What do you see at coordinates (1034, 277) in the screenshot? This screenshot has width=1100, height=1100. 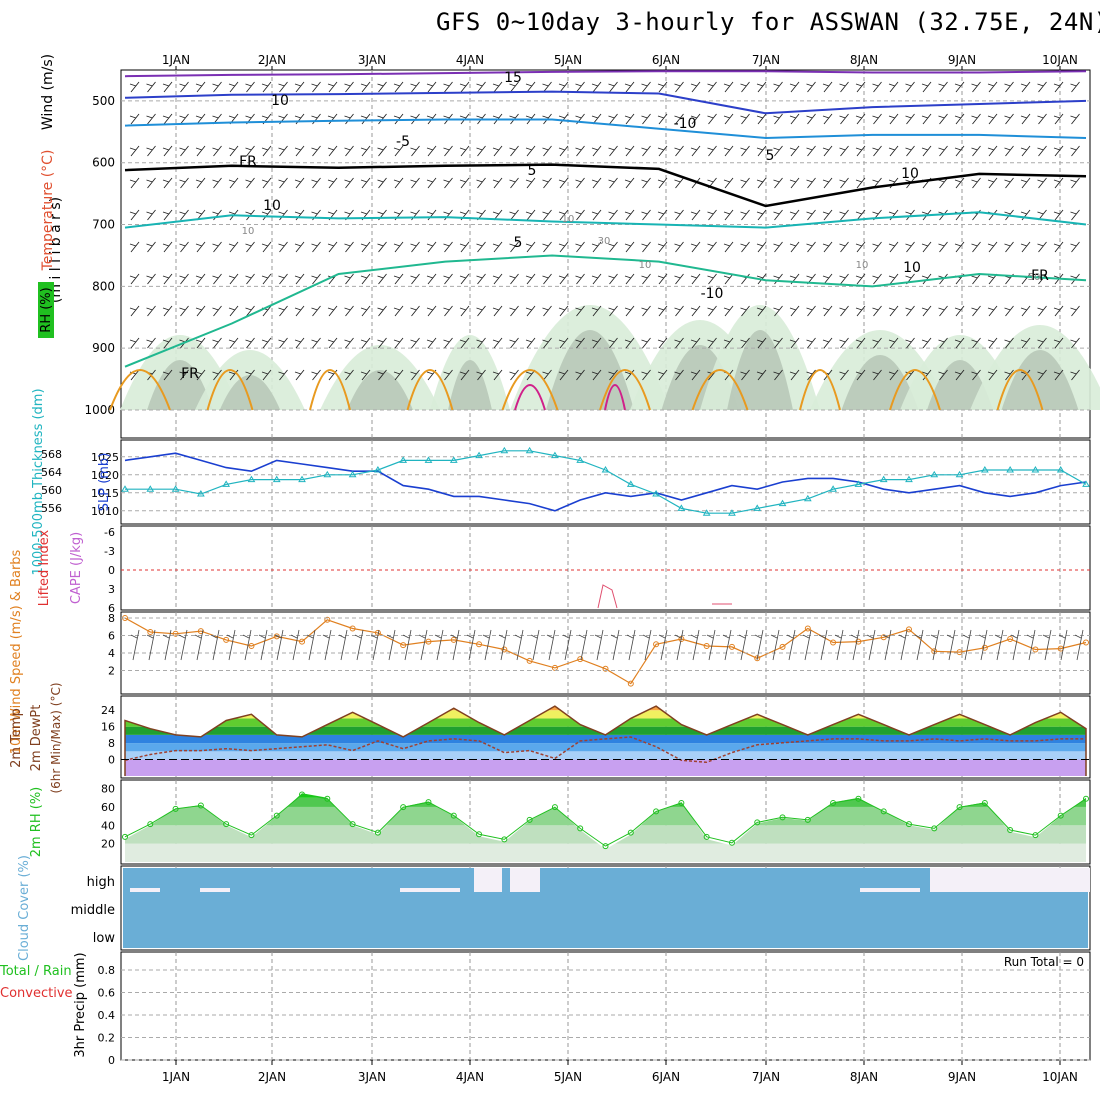 I see `contour-minor-label: 50` at bounding box center [1034, 277].